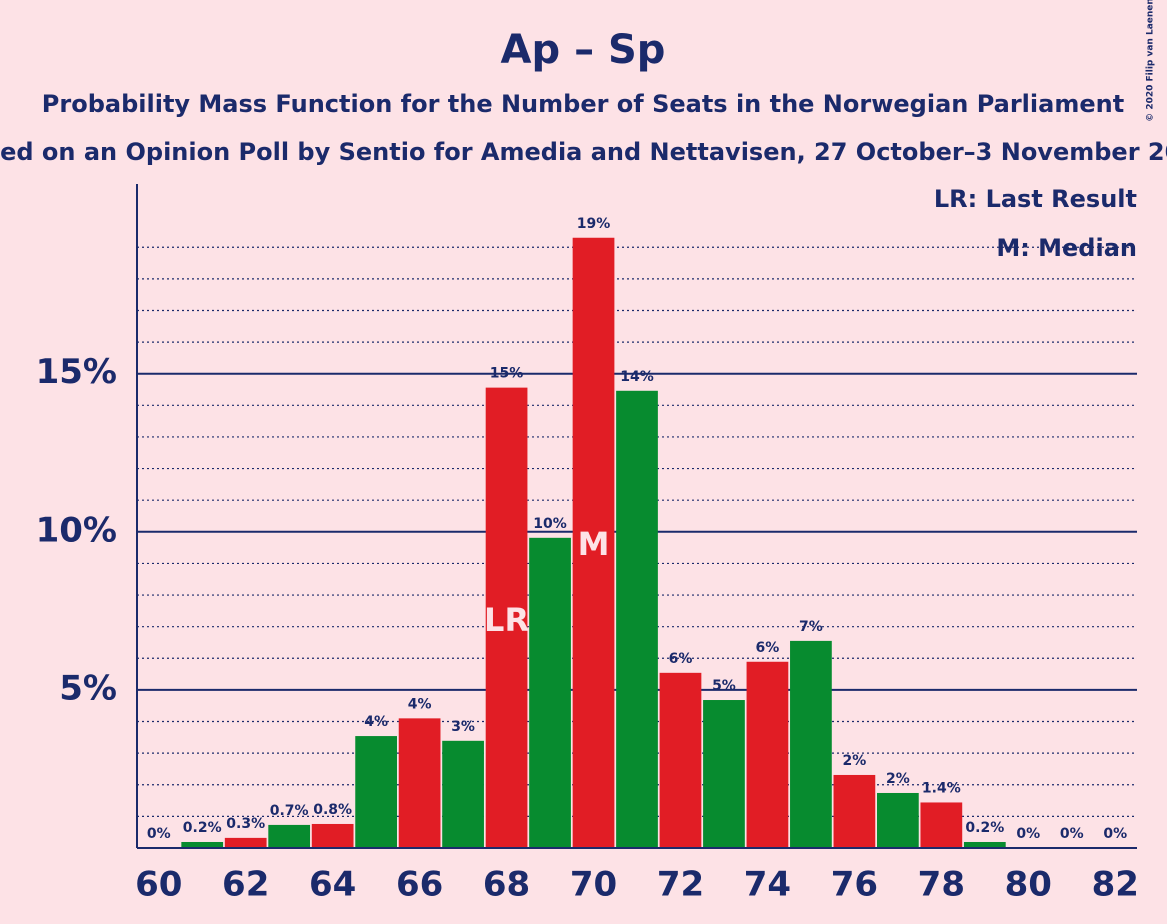 Image resolution: width=1167 pixels, height=924 pixels. Describe the element at coordinates (594, 224) in the screenshot. I see `value-label: 19%` at that location.